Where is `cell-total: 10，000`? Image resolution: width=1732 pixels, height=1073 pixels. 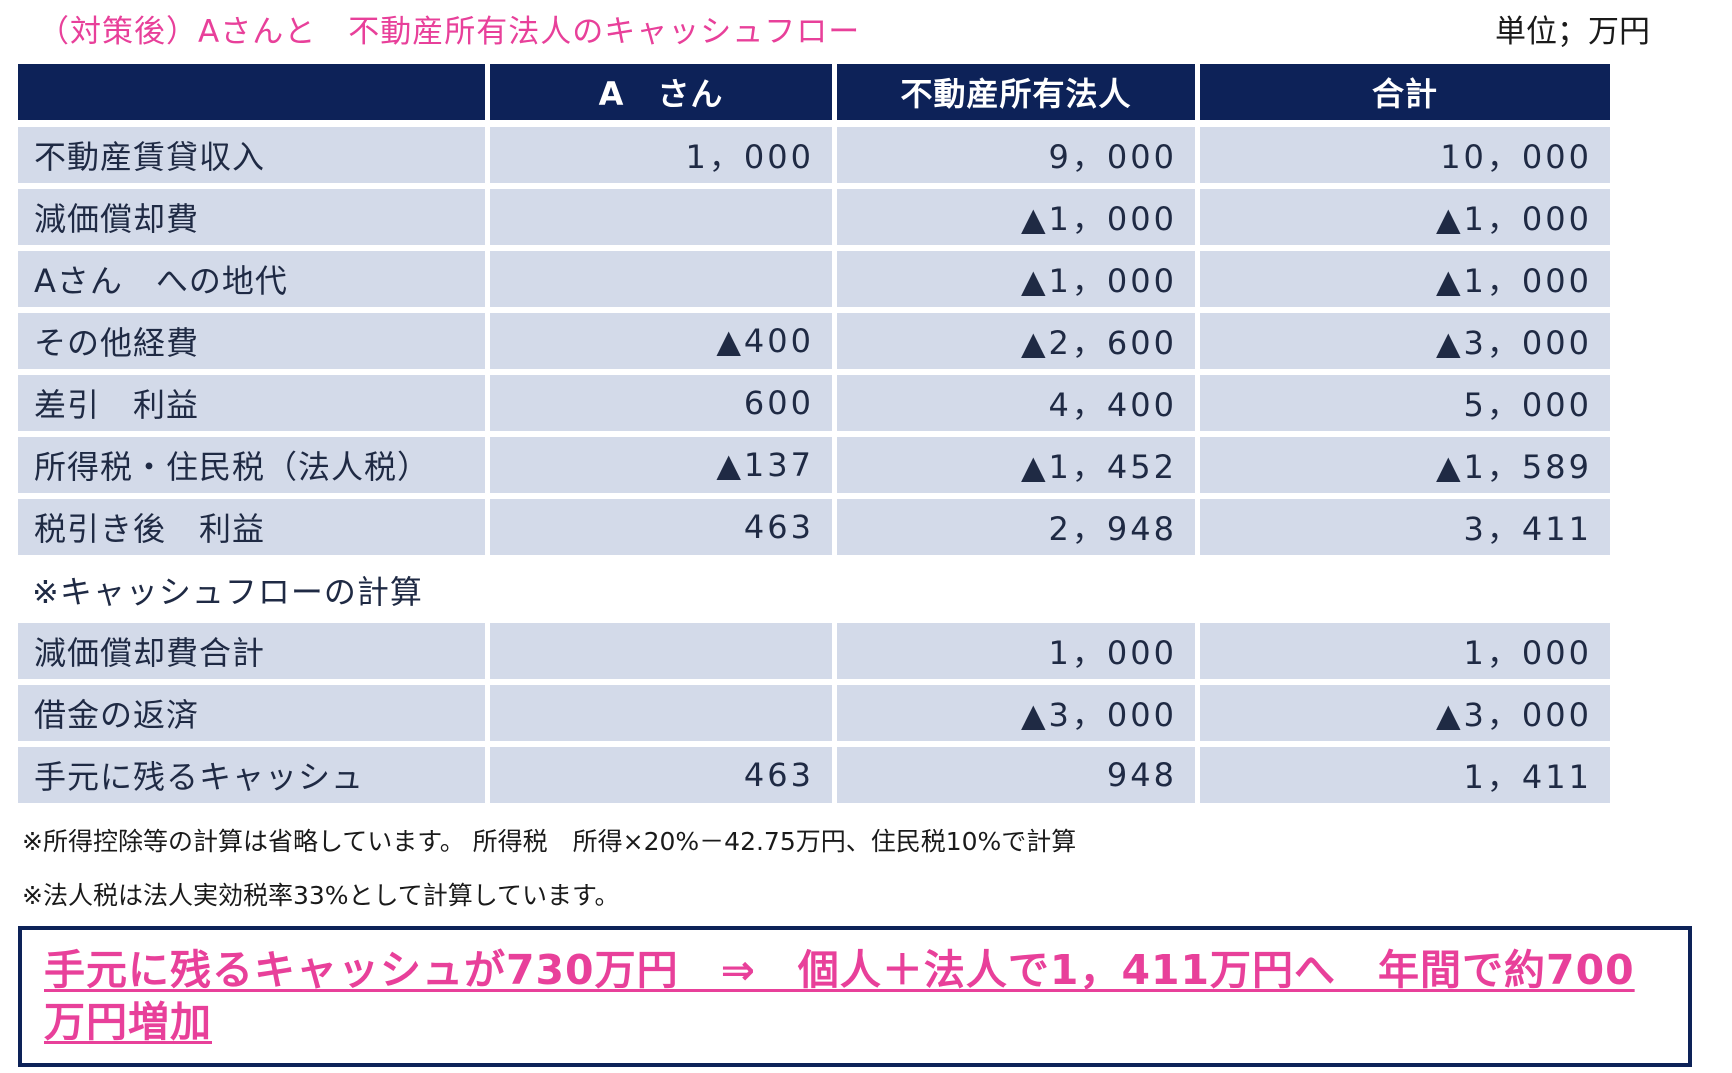 cell-total: 10，000 is located at coordinates (1405, 155).